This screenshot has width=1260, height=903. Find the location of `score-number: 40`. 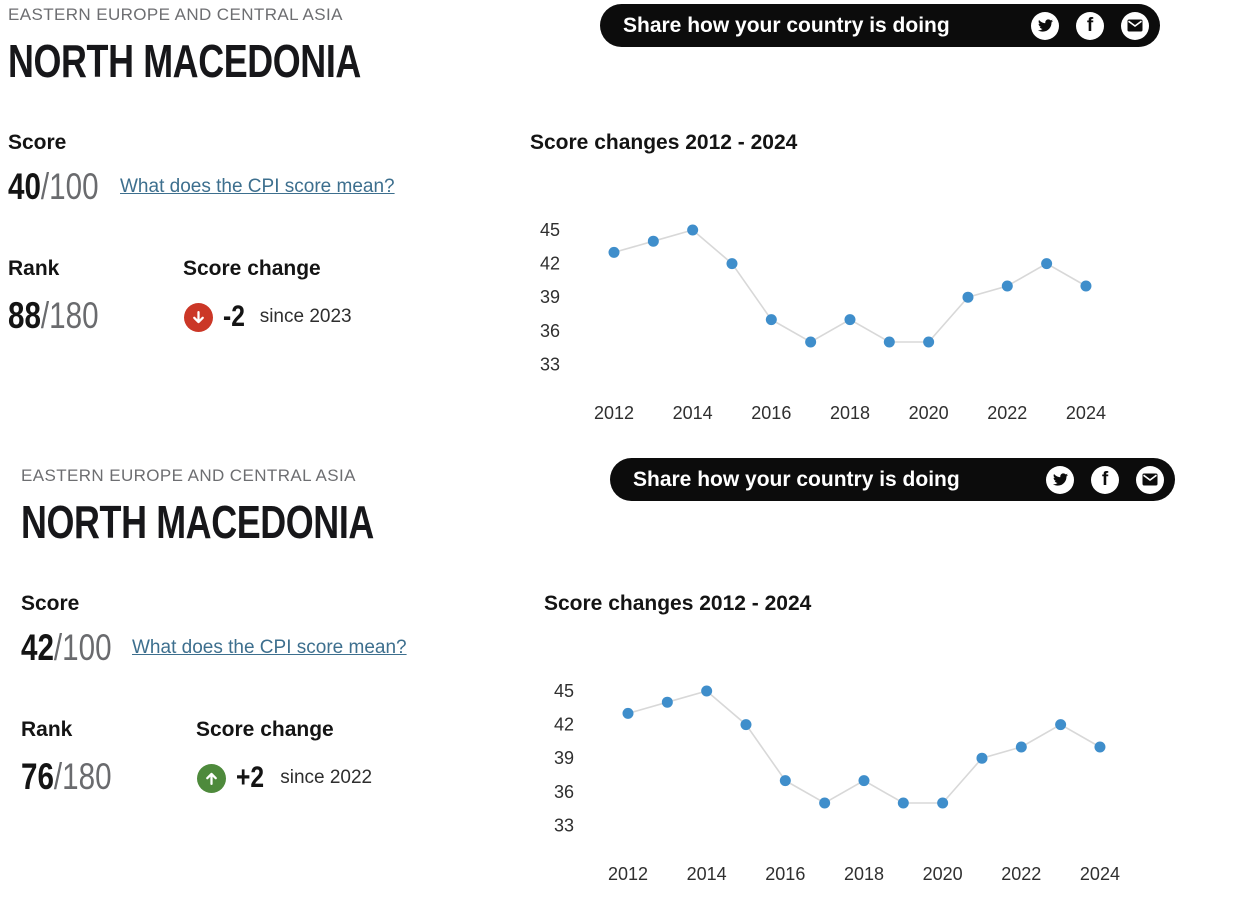

score-number: 40 is located at coordinates (24, 186).